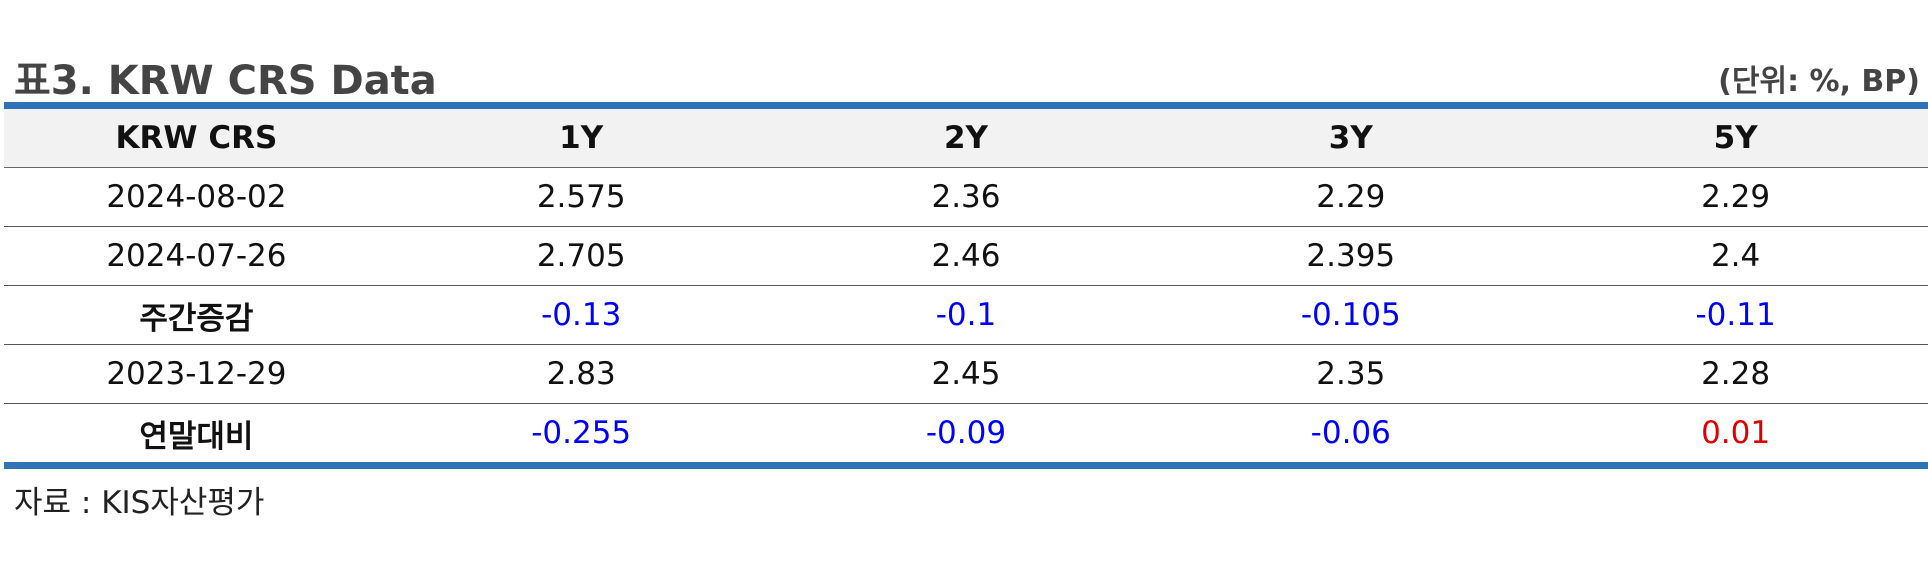  I want to click on cell-3y: 2.35, so click(1351, 374).